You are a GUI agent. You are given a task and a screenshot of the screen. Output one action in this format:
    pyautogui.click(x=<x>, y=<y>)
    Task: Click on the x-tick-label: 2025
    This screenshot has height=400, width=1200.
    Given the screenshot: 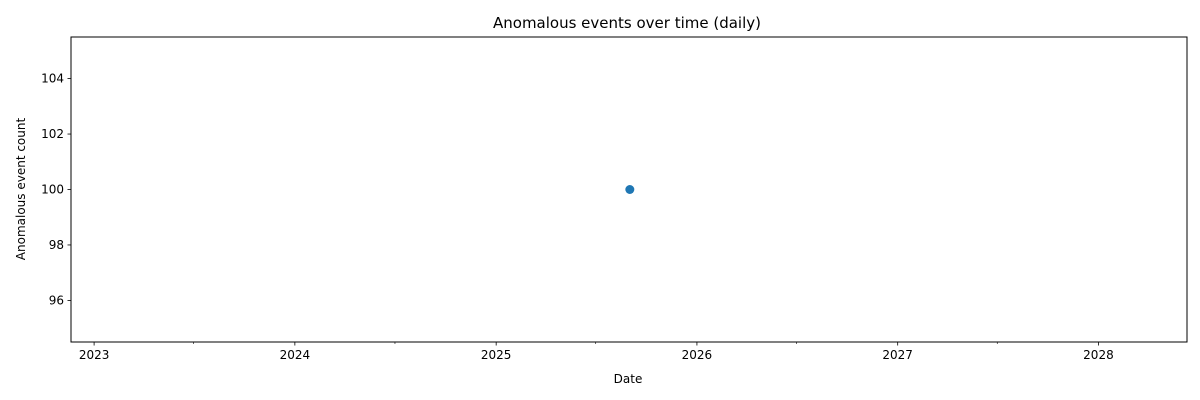 What is the action you would take?
    pyautogui.click(x=496, y=355)
    